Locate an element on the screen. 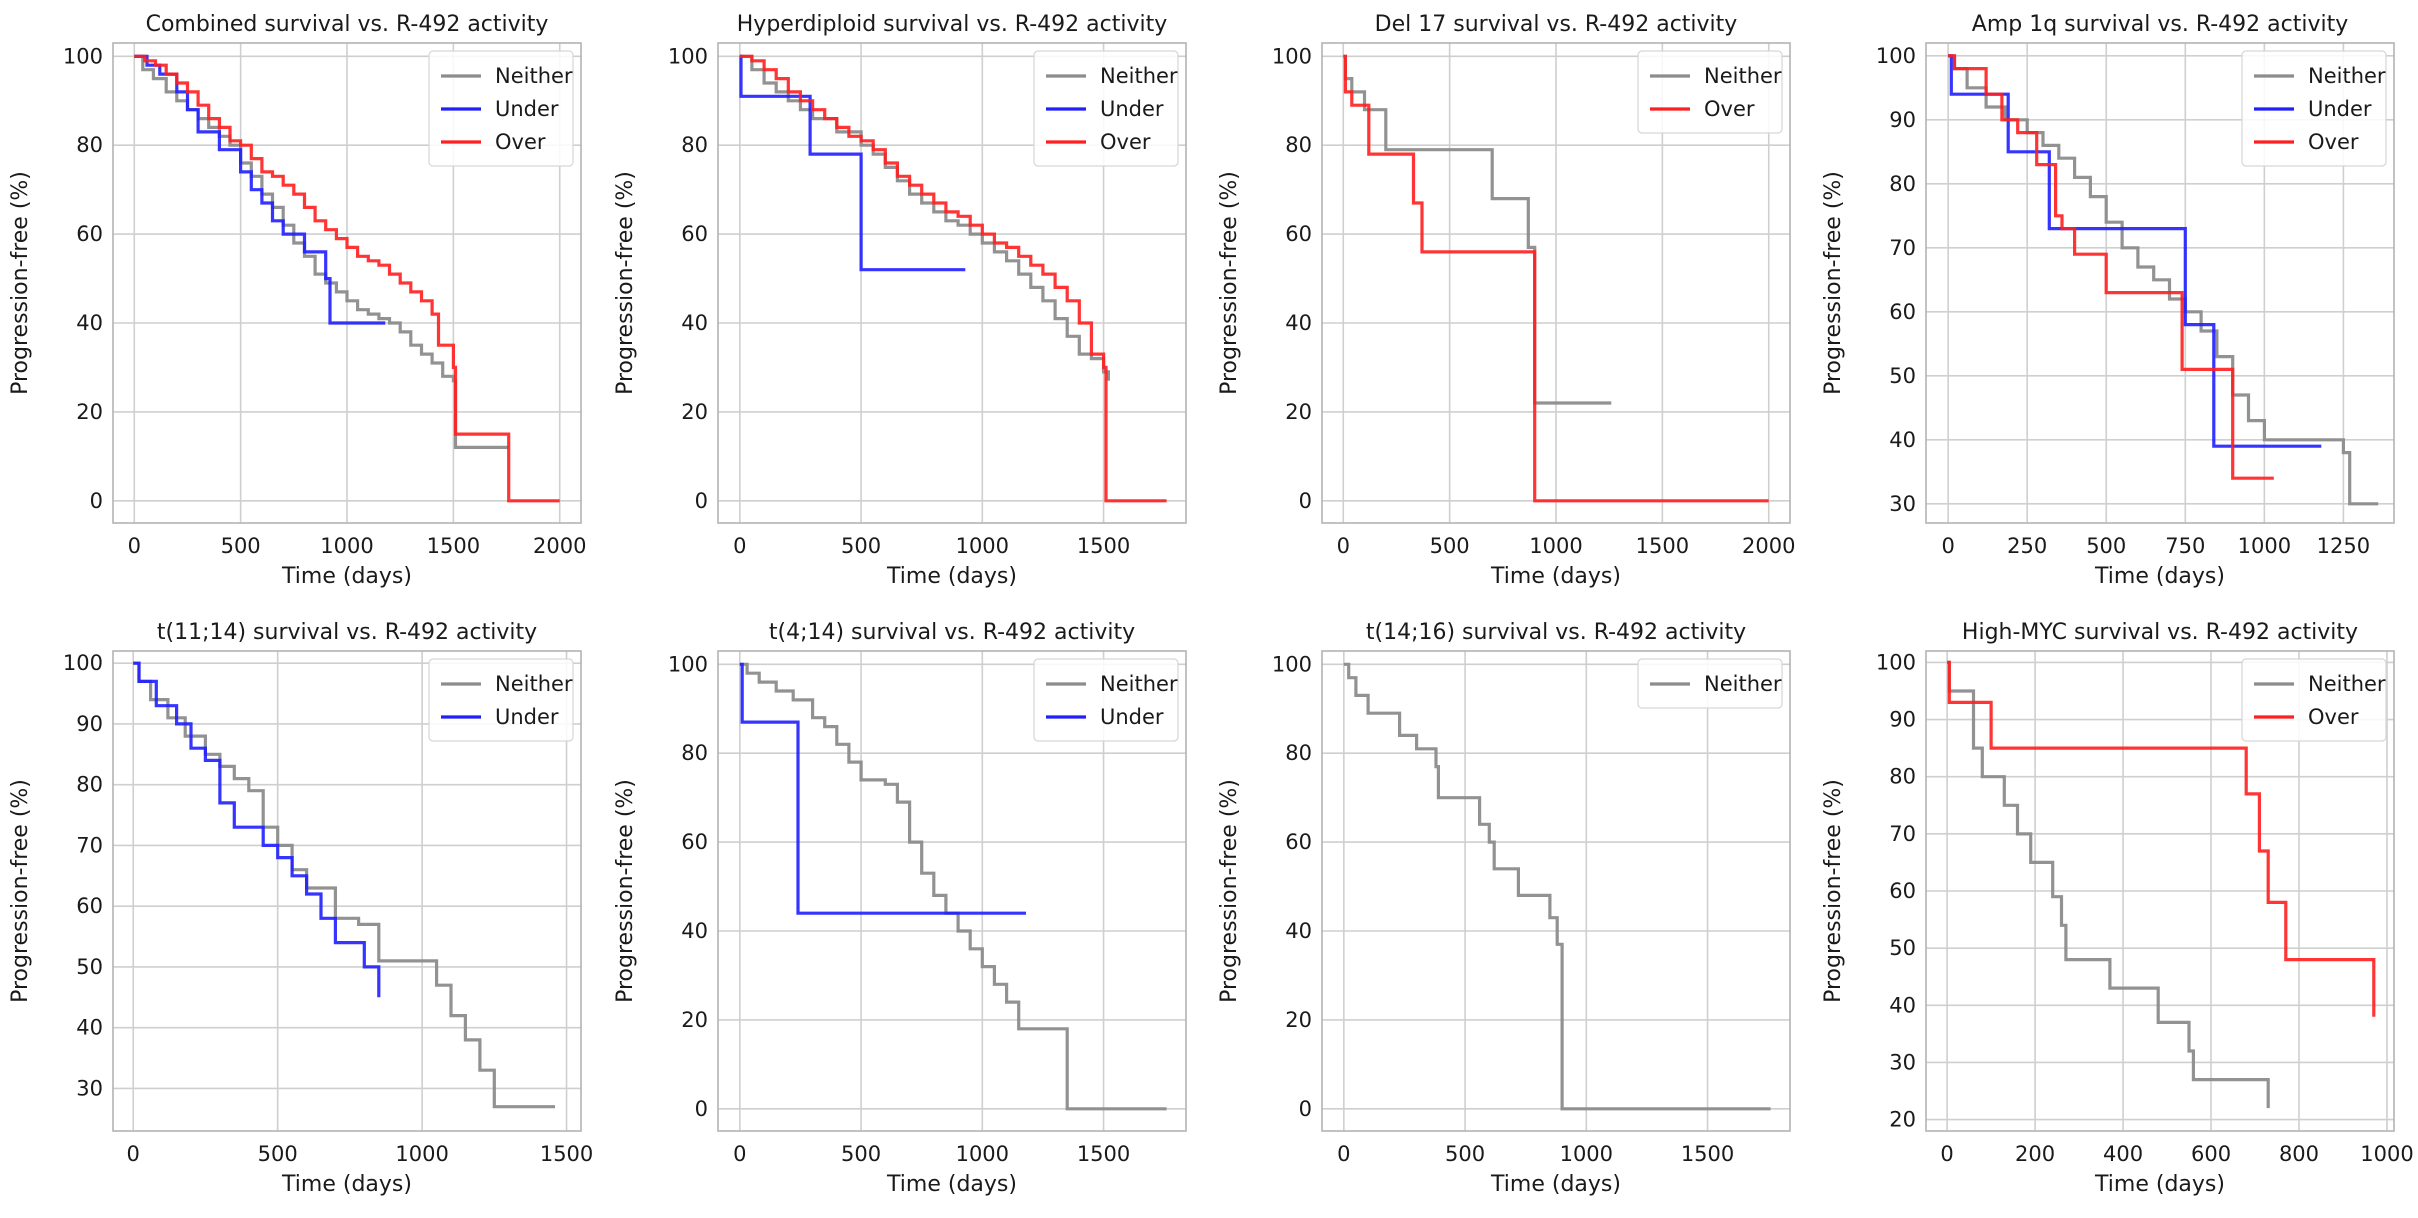 The height and width of the screenshot is (1218, 2418). chart-title: t(14;16) survival vs. R-492 activity is located at coordinates (1556, 632).